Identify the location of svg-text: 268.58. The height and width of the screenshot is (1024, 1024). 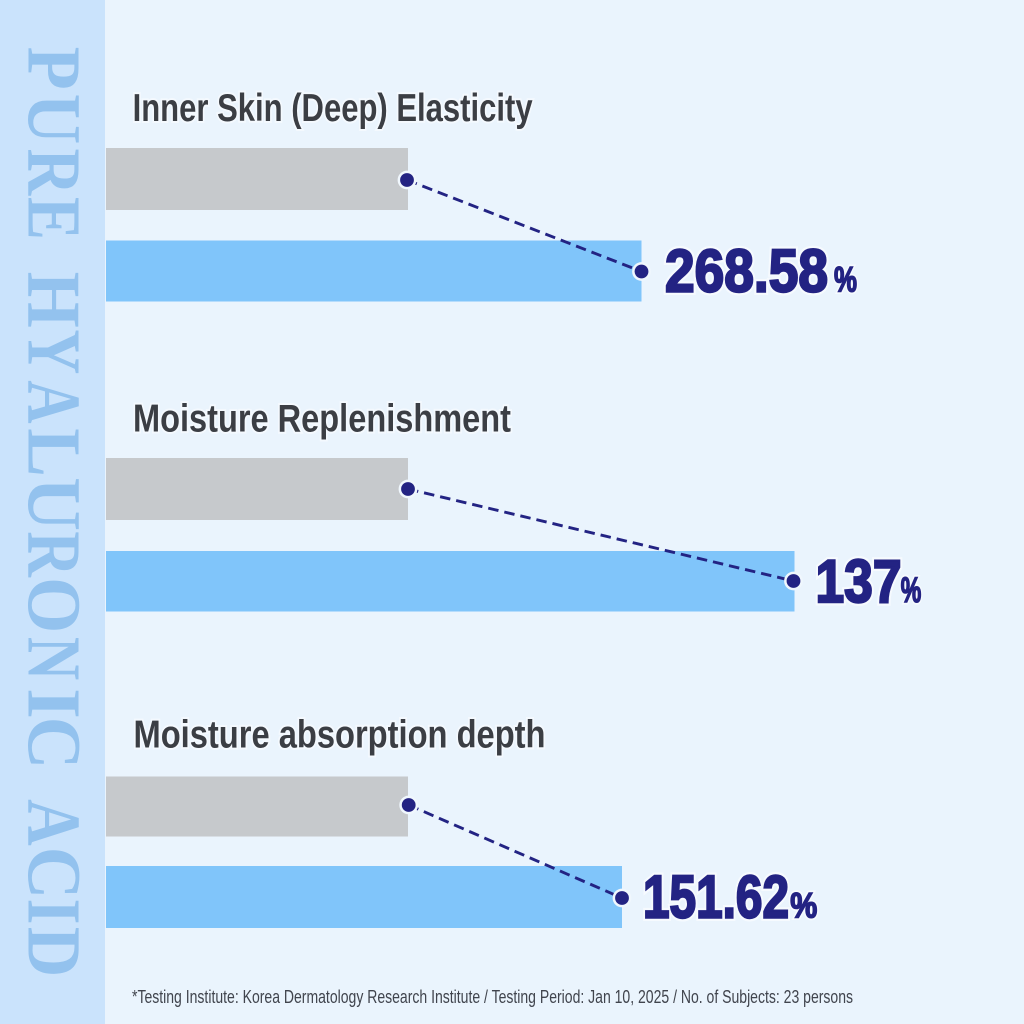
(746, 271).